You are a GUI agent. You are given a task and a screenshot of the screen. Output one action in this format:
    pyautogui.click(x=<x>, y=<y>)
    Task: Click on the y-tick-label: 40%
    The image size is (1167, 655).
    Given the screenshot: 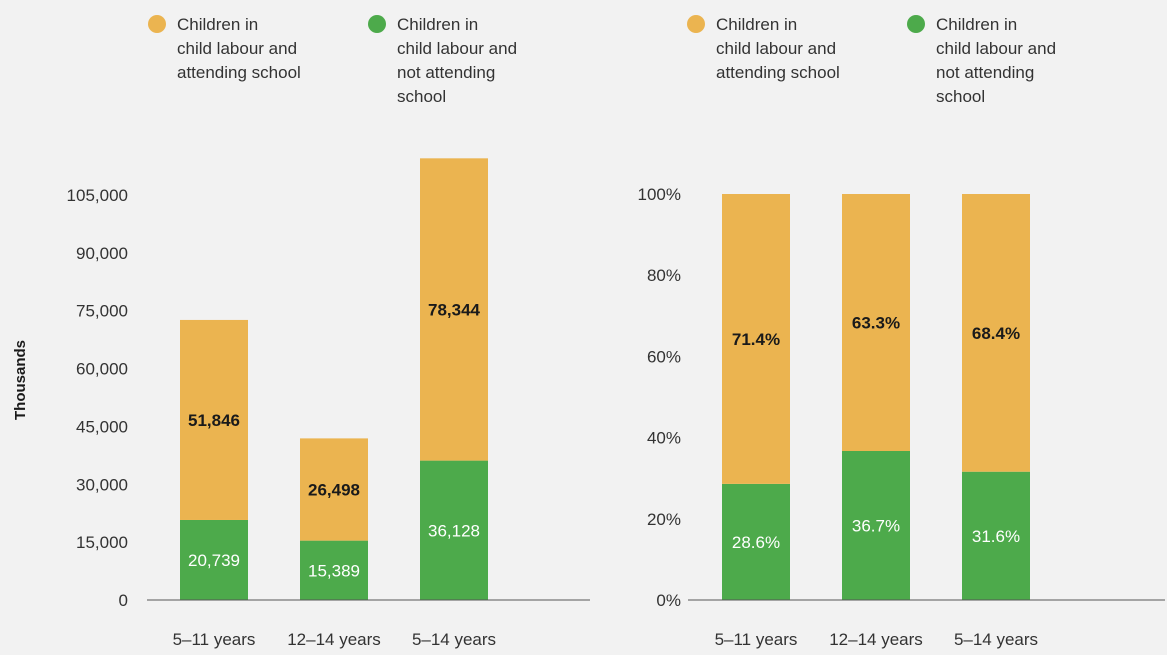 What is the action you would take?
    pyautogui.click(x=664, y=438)
    